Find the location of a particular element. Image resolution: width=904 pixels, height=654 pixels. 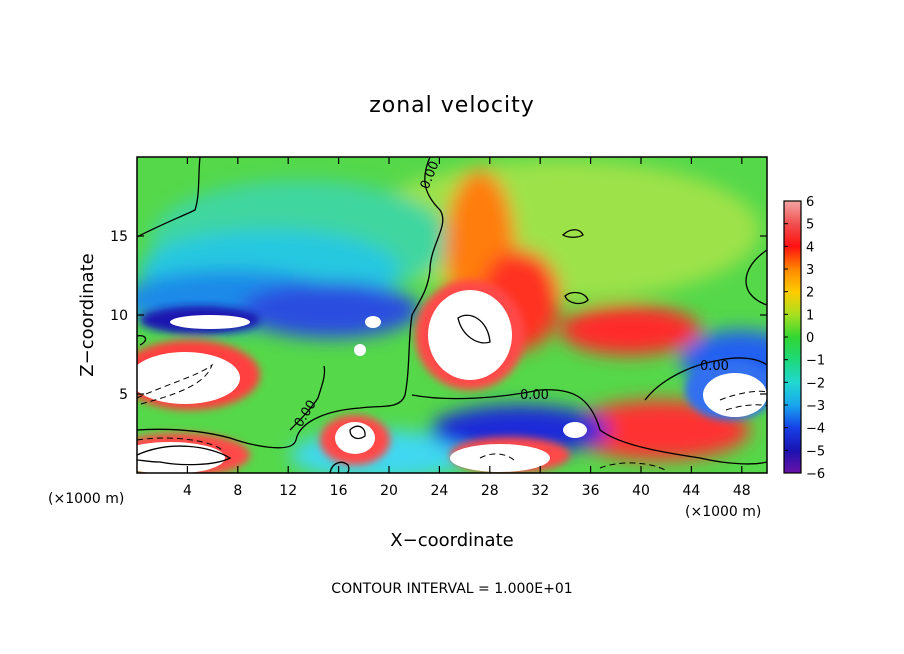

x-tick-label: 20 is located at coordinates (389, 491).